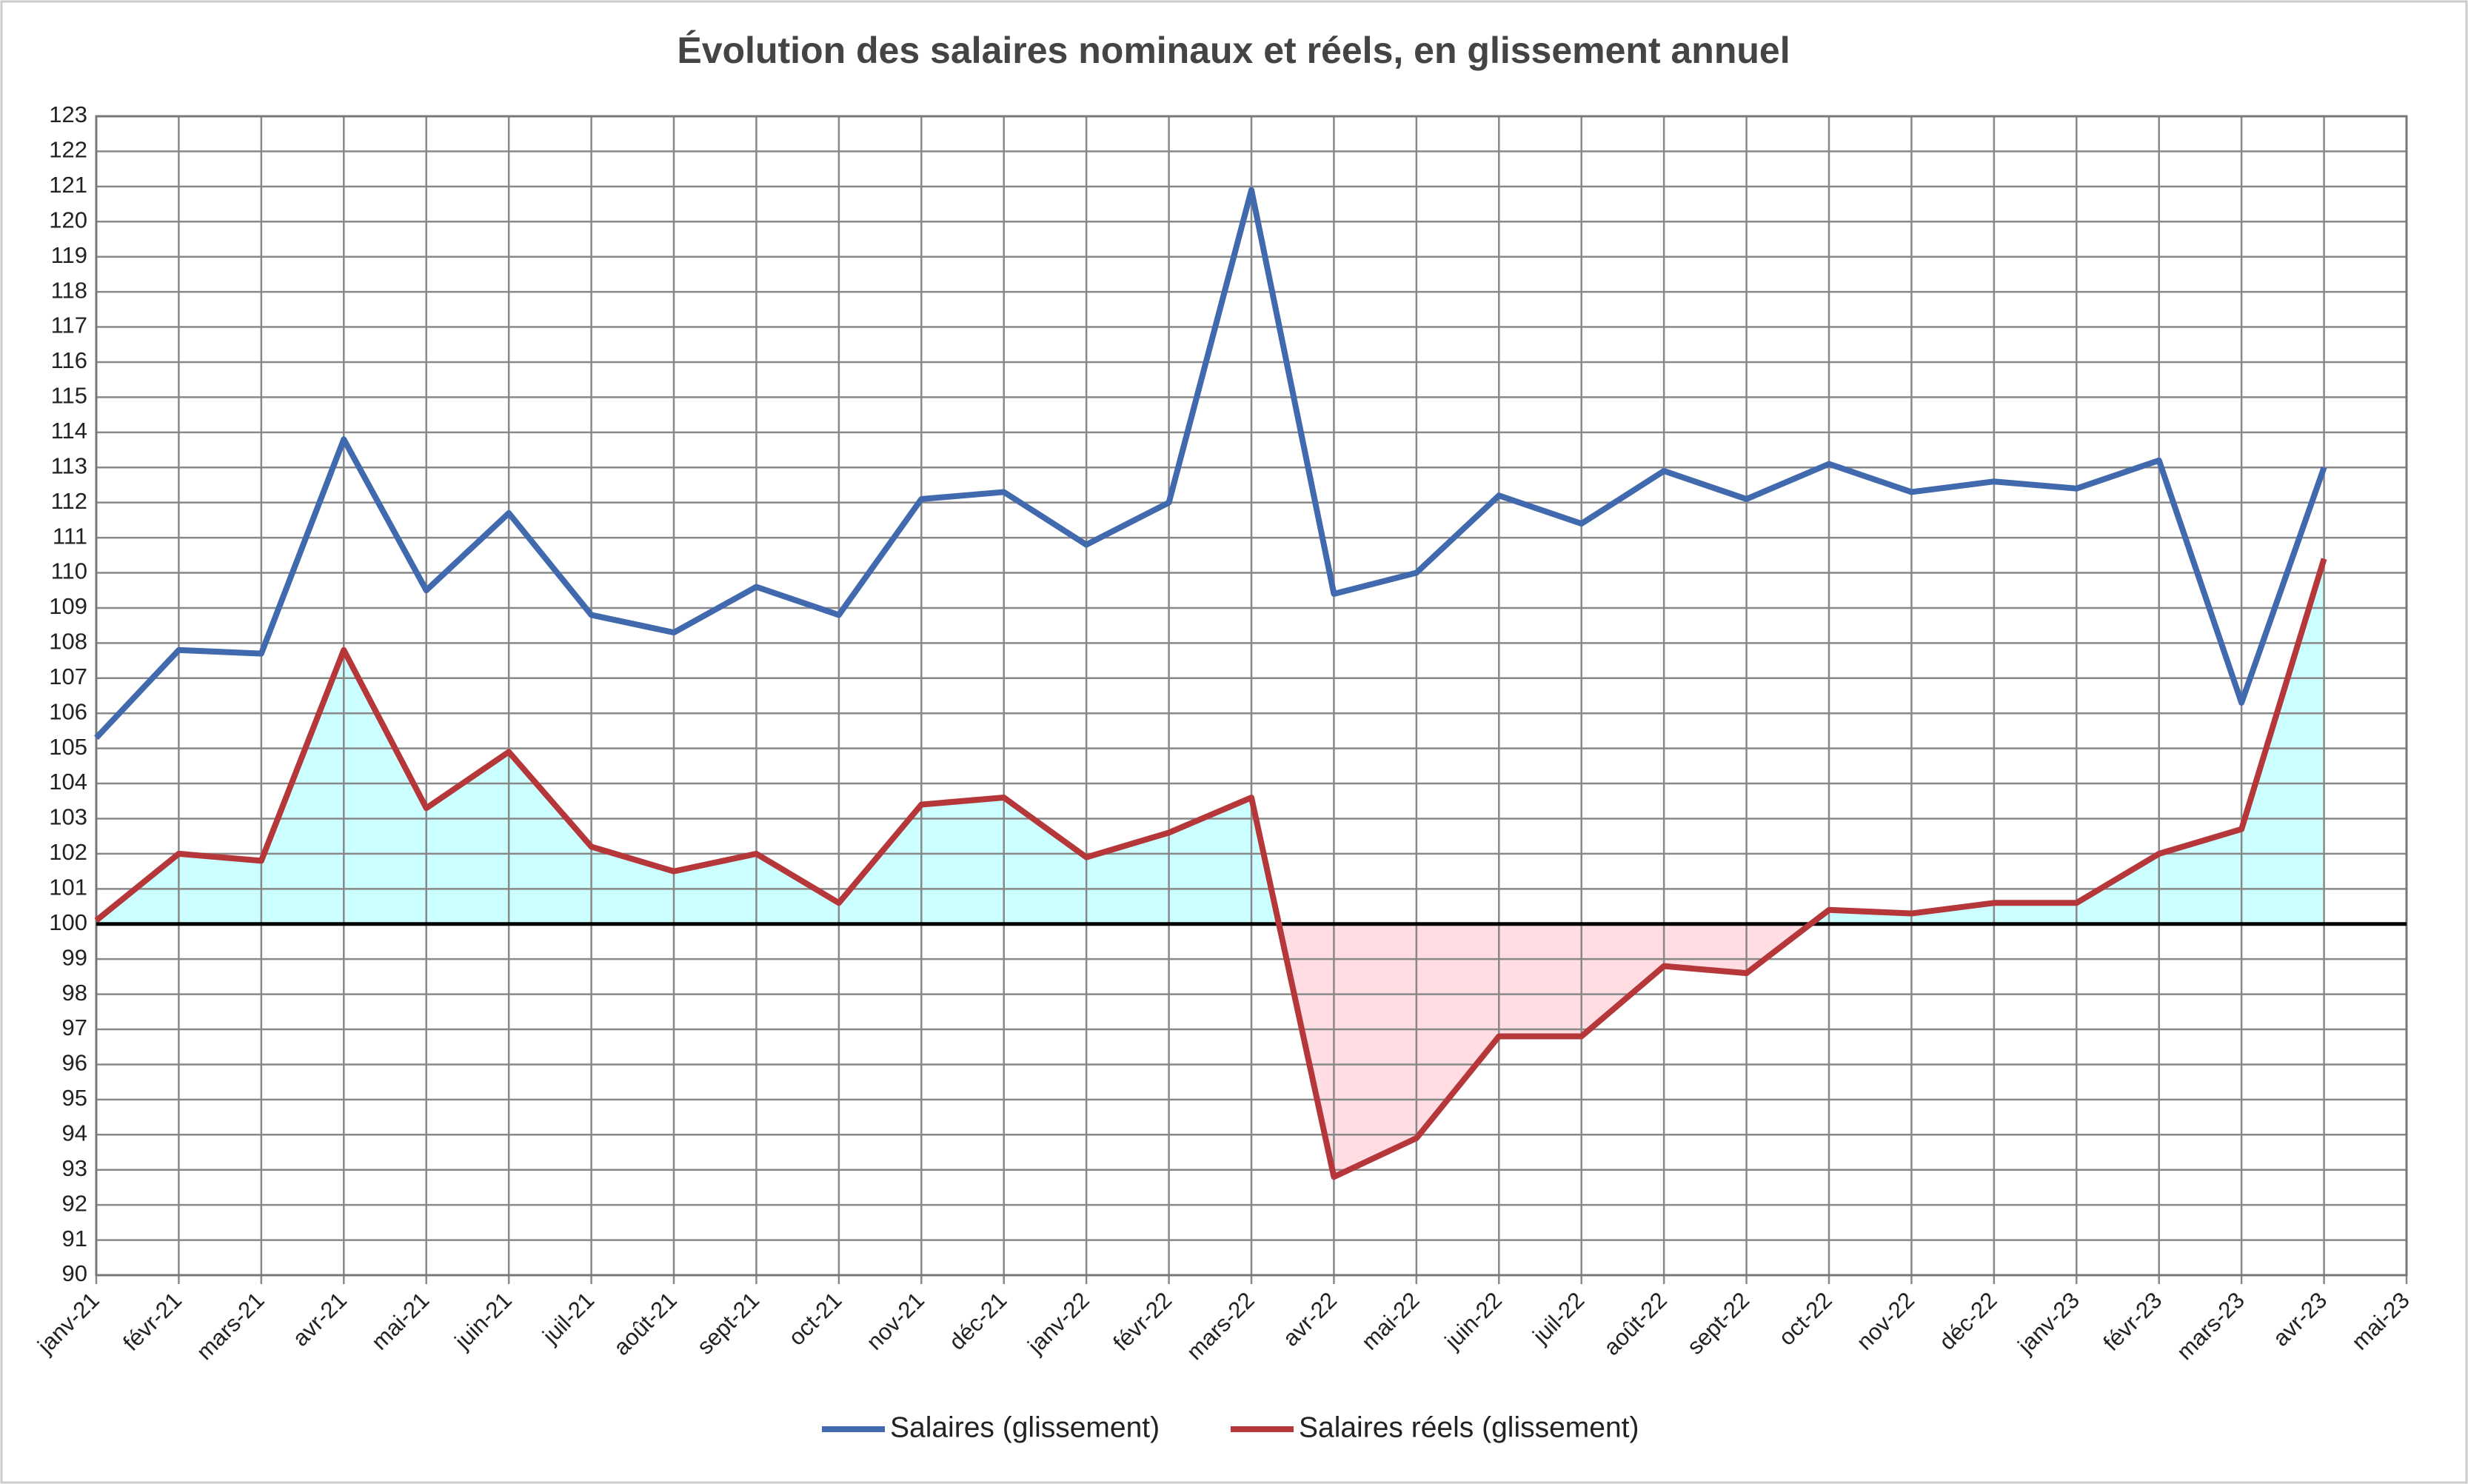 The width and height of the screenshot is (2468, 1484). What do you see at coordinates (74, 1133) in the screenshot?
I see `y-tick-label: 94` at bounding box center [74, 1133].